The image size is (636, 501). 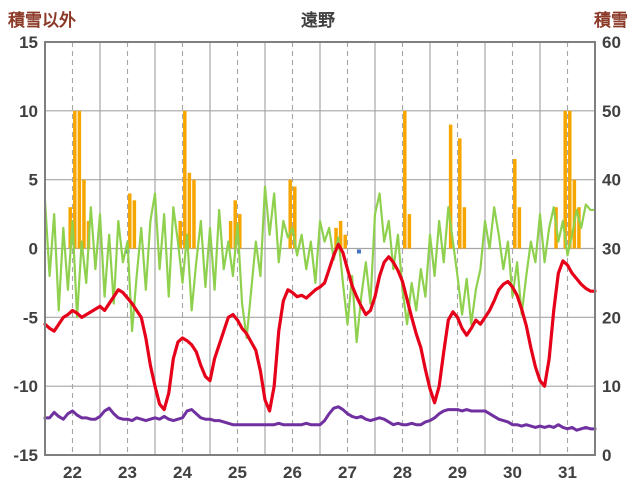 What do you see at coordinates (611, 42) in the screenshot?
I see `right-tick-label: 60` at bounding box center [611, 42].